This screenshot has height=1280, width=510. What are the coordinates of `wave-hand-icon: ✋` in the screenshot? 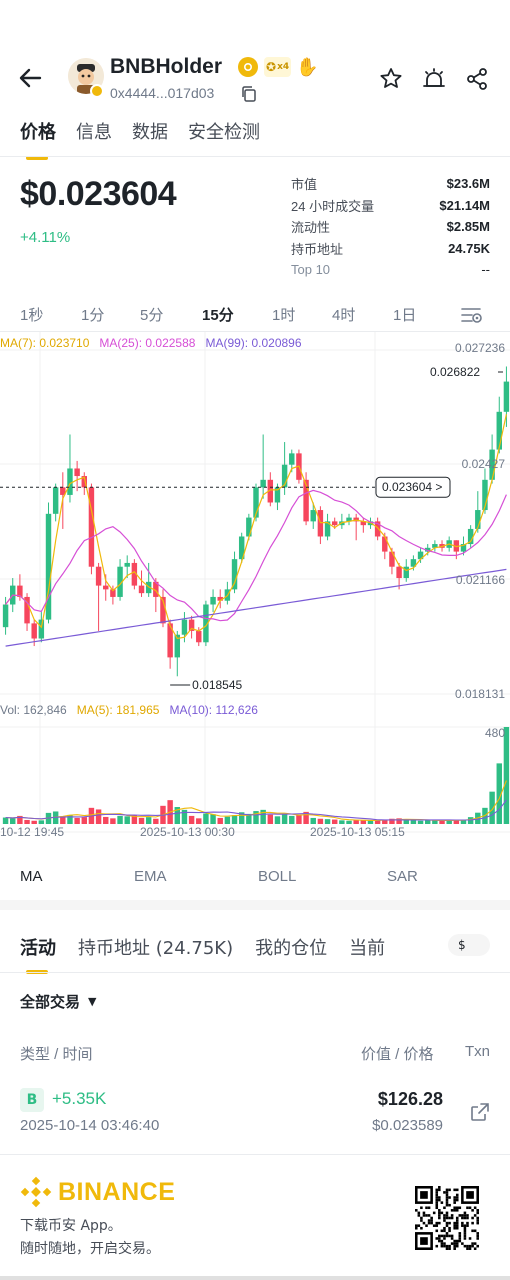 It's located at (307, 67).